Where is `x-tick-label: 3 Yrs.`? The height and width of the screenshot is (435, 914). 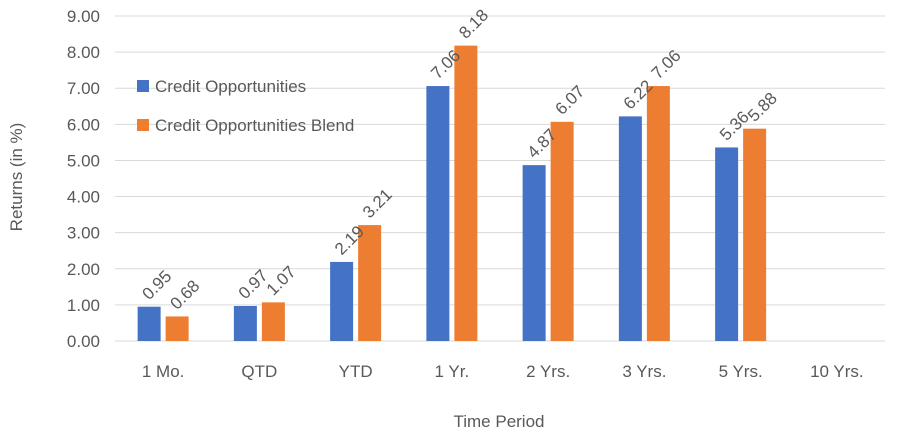 x-tick-label: 3 Yrs. is located at coordinates (644, 371).